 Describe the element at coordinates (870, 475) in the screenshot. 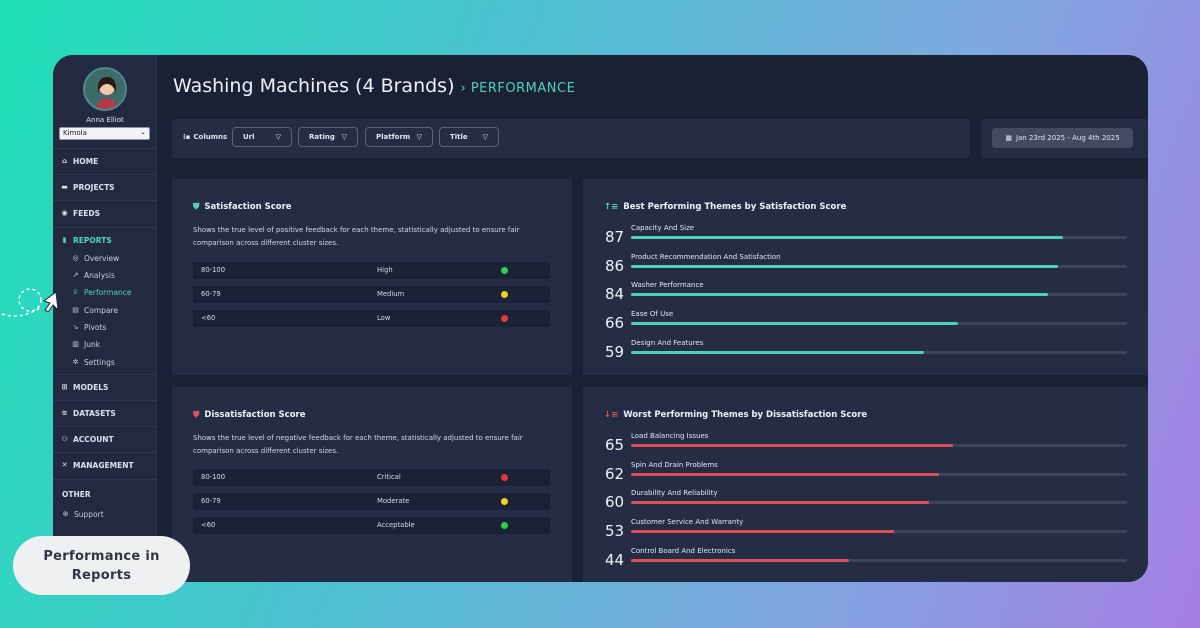

I see `theme-row: 62 Spin And Drain Problems` at that location.